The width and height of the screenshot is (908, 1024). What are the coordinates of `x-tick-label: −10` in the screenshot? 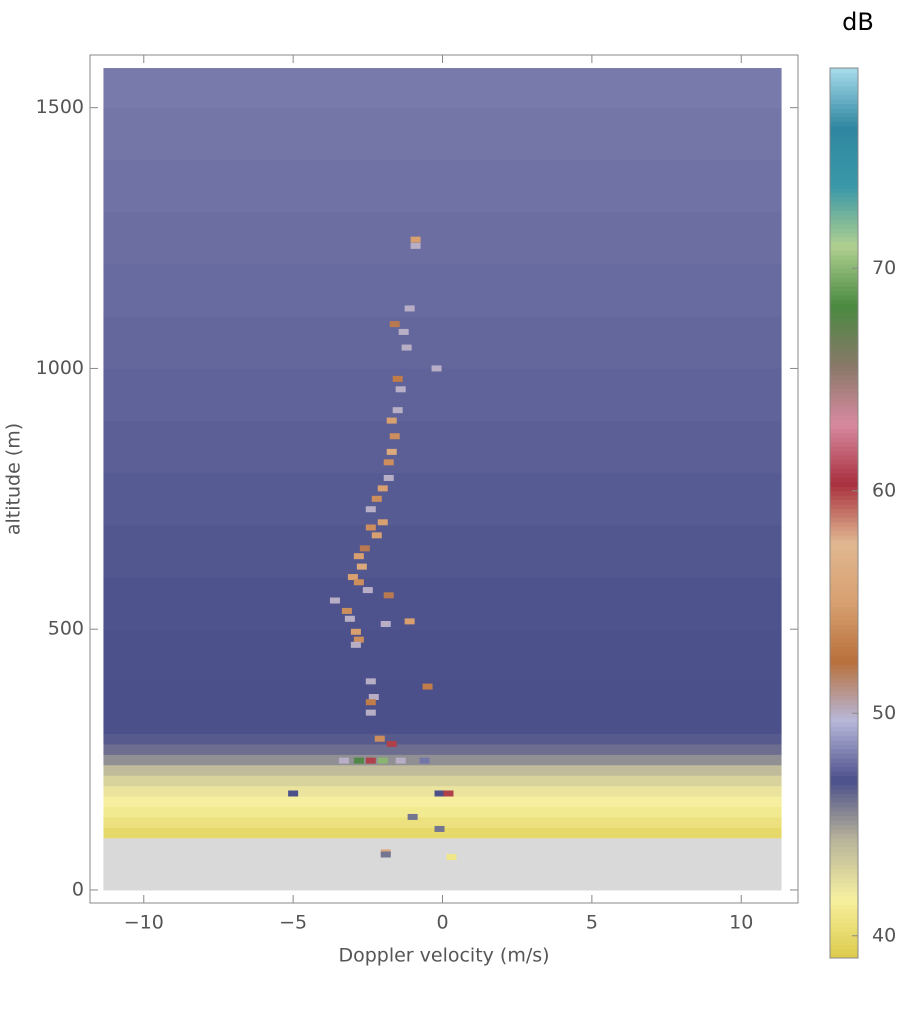 It's located at (144, 923).